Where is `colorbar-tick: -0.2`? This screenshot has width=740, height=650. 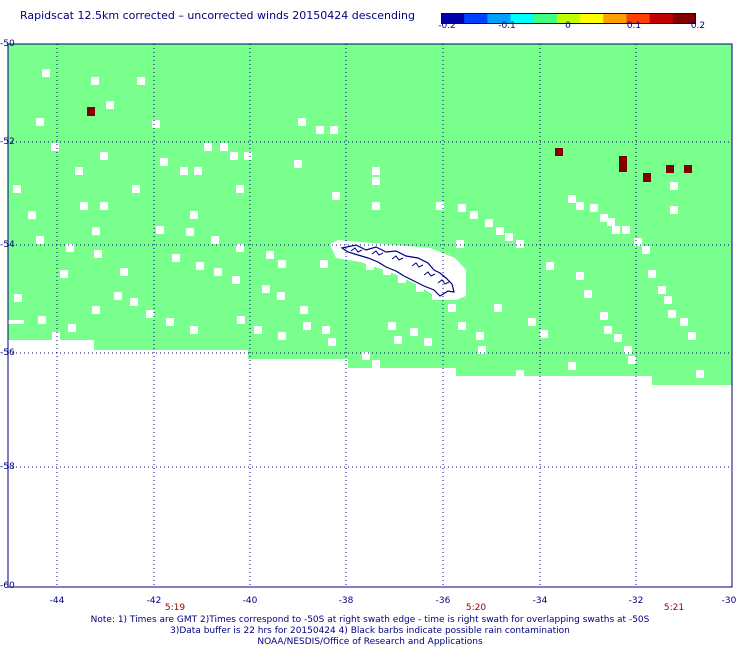
colorbar-tick: -0.2 is located at coordinates (447, 26).